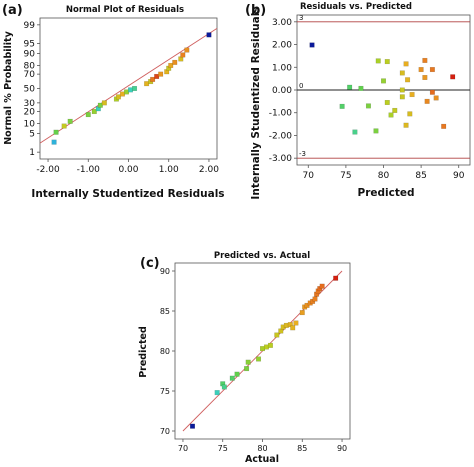 The width and height of the screenshot is (474, 467). What do you see at coordinates (165, 391) in the screenshot?
I see `panel-c-ytick-label: 75` at bounding box center [165, 391].